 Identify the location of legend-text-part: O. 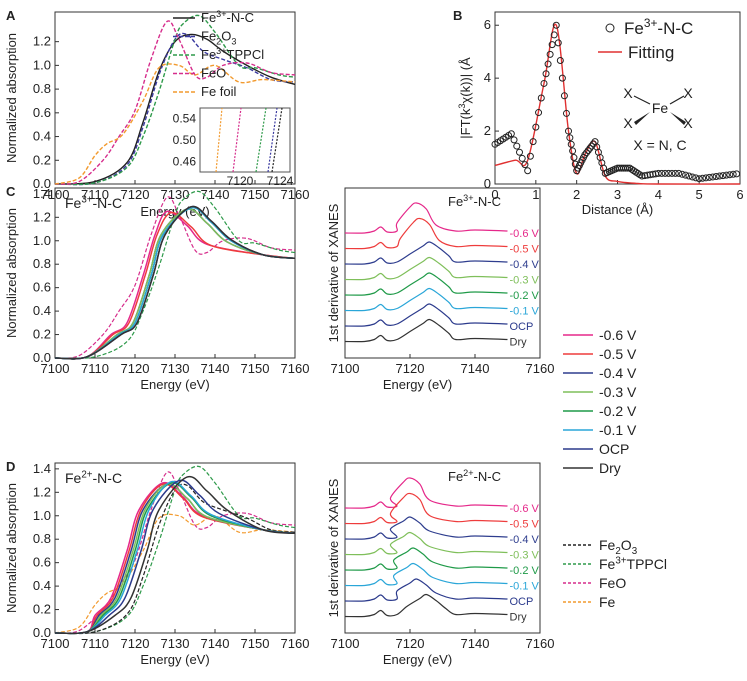
(626, 545).